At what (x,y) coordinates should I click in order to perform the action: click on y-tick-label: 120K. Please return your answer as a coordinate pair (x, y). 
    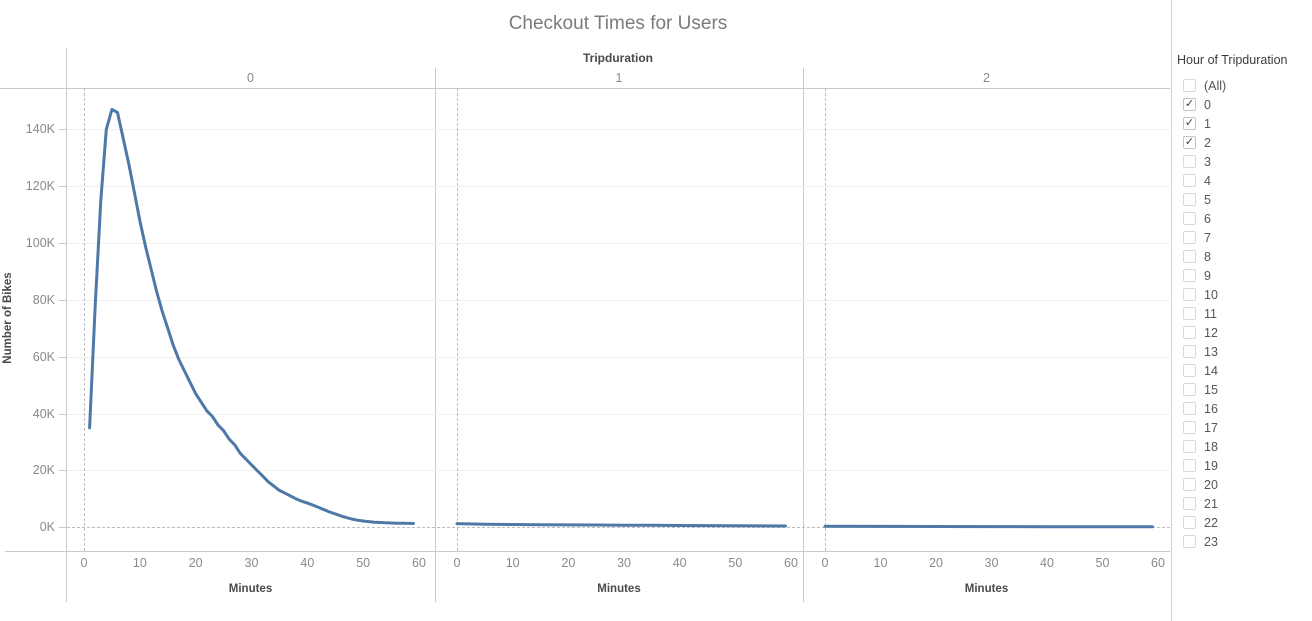
    Looking at the image, I should click on (40, 186).